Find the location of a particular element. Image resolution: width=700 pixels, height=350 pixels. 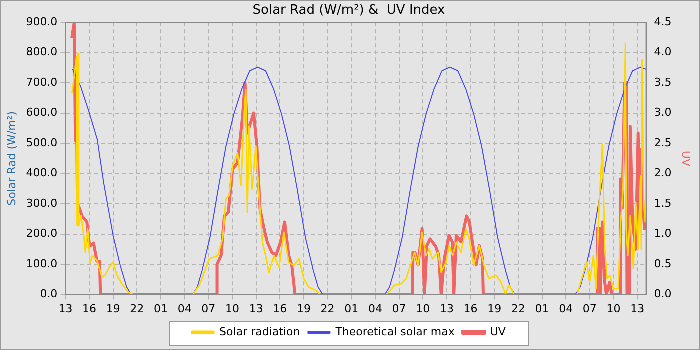

y2-tick-label: 0.0 is located at coordinates (663, 294).